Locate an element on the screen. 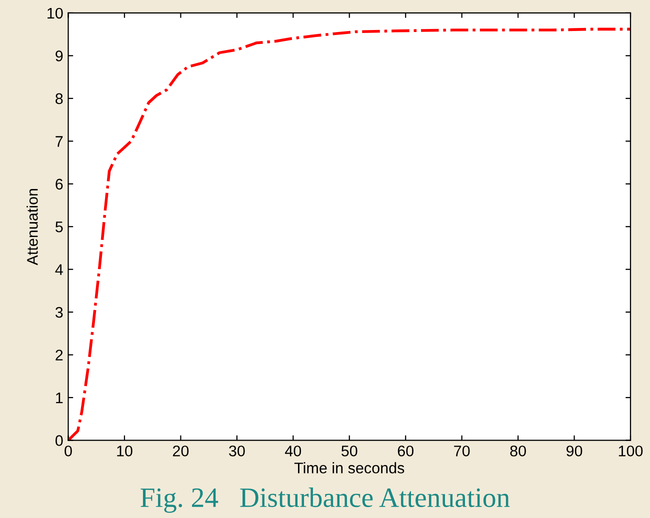 The image size is (650, 518). x-tick-label: 40 is located at coordinates (293, 451).